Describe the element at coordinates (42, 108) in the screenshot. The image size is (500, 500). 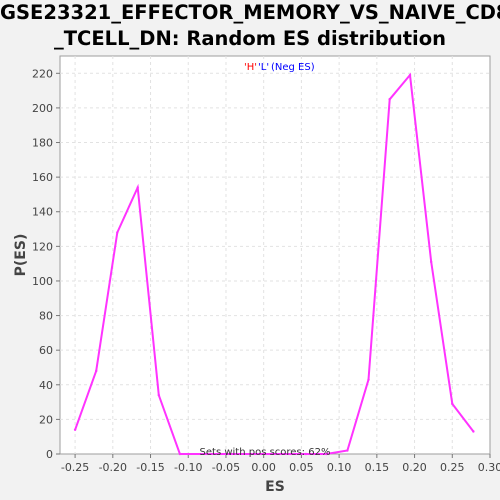
I see `y-tick-label: 200` at that location.